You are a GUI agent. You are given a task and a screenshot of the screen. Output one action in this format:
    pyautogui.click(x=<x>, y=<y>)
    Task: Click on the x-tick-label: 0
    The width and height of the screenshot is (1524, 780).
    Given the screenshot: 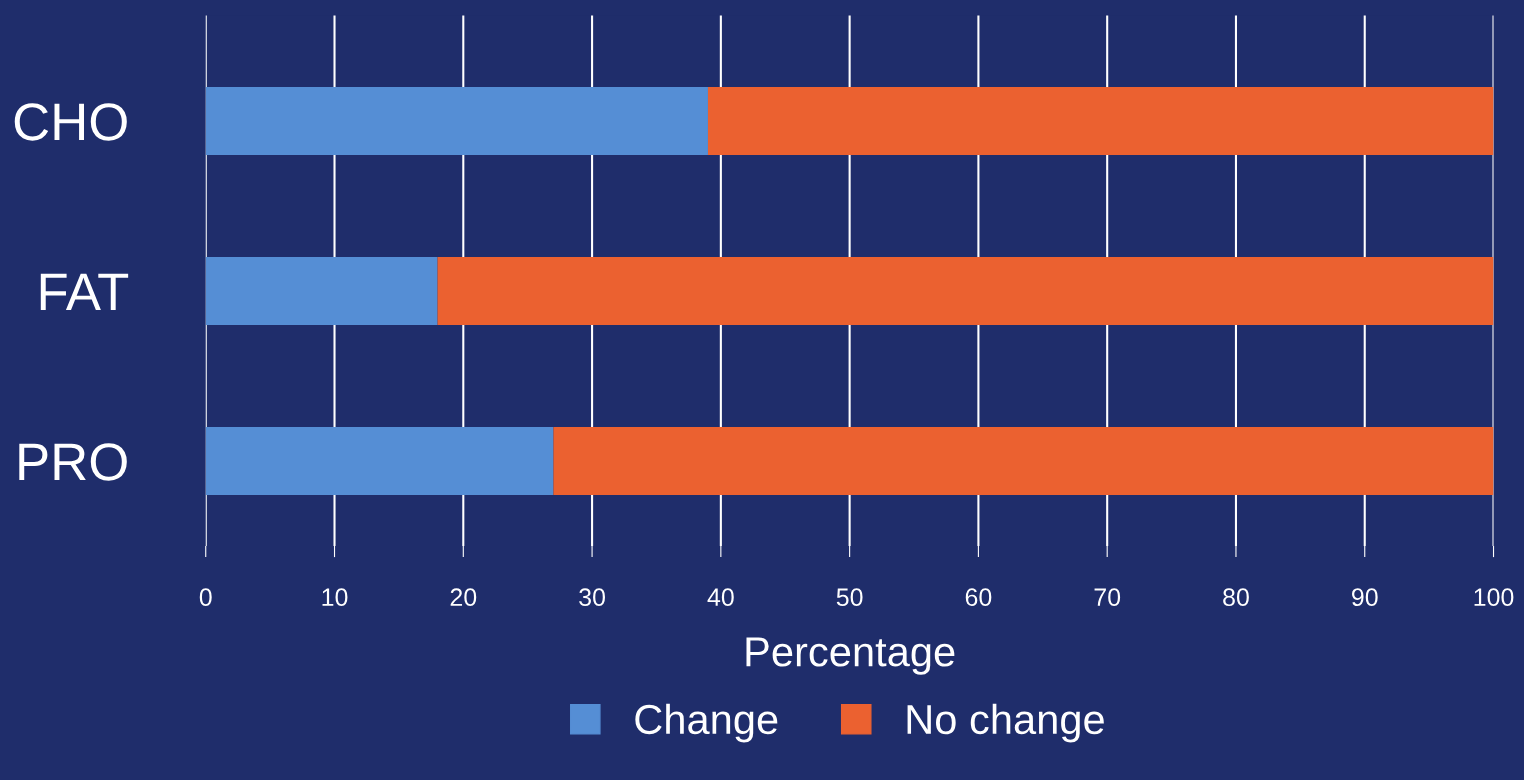 What is the action you would take?
    pyautogui.click(x=205, y=597)
    